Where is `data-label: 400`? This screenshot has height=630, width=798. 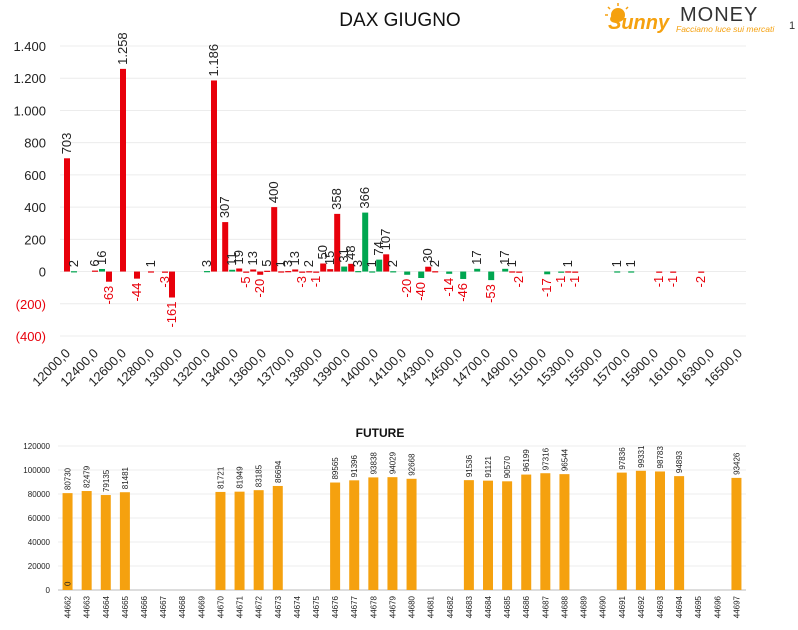 data-label: 400 is located at coordinates (273, 192).